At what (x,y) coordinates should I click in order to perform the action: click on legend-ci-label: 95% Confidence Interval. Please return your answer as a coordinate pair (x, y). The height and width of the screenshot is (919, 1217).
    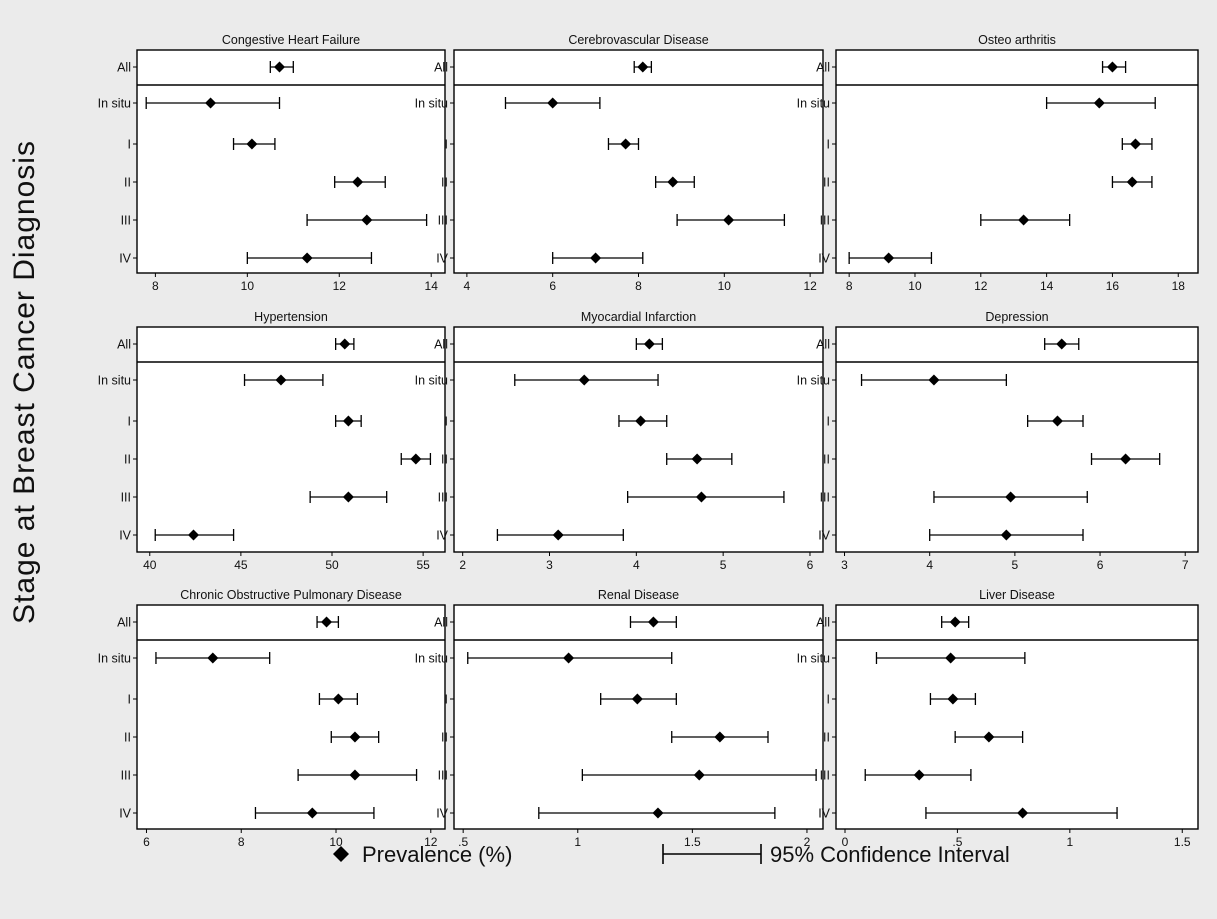
    Looking at the image, I should click on (890, 854).